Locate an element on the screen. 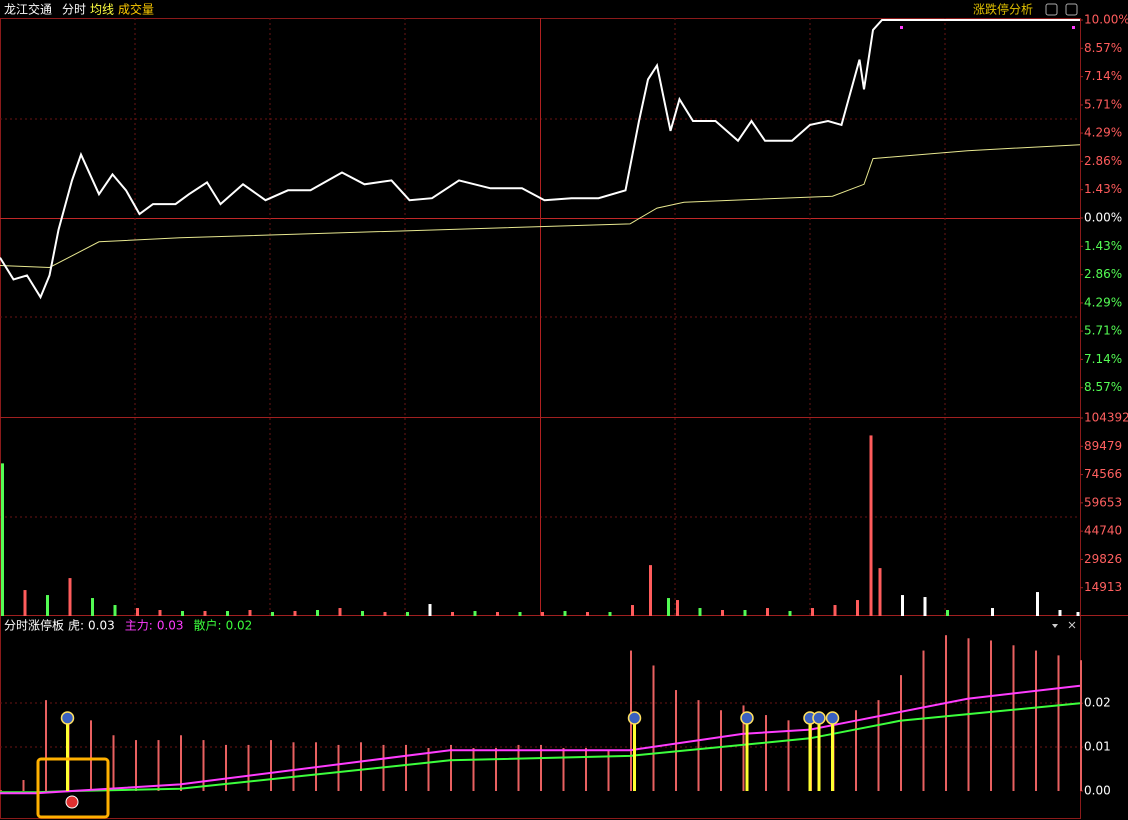 This screenshot has width=1128, height=820. main-line is located at coordinates (540, 739).